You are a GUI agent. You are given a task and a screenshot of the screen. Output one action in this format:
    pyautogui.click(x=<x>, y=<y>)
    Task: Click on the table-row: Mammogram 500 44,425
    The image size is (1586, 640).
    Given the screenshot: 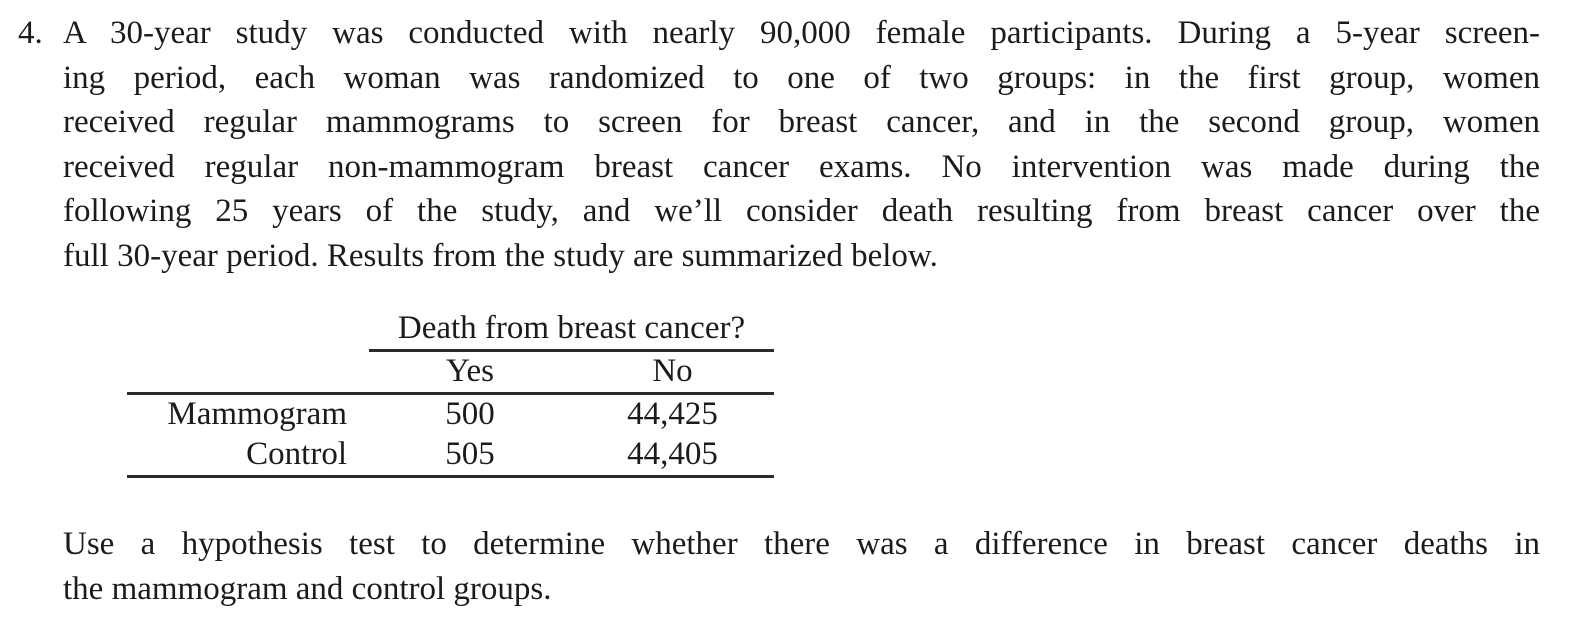 What is the action you would take?
    pyautogui.click(x=450, y=415)
    